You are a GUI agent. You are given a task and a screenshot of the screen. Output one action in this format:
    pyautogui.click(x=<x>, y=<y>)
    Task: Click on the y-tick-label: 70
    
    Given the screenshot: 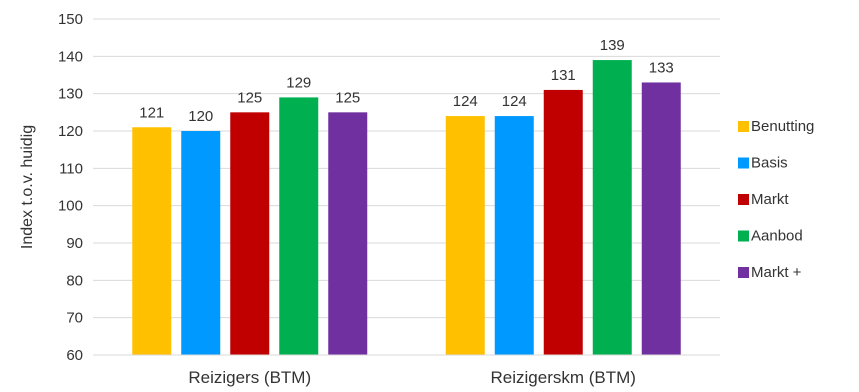 What is the action you would take?
    pyautogui.click(x=74, y=318)
    